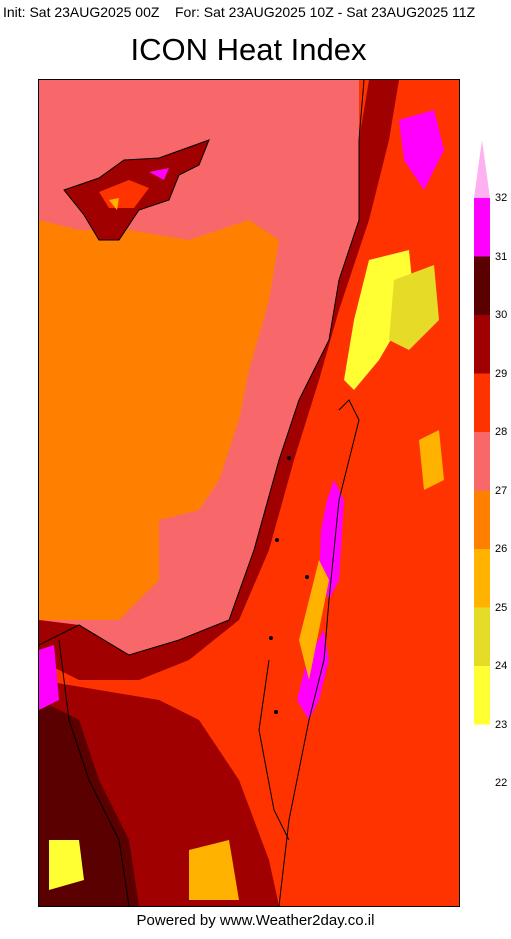 This screenshot has height=939, width=511. Describe the element at coordinates (501, 373) in the screenshot. I see `legend-tick-label: 29` at that location.